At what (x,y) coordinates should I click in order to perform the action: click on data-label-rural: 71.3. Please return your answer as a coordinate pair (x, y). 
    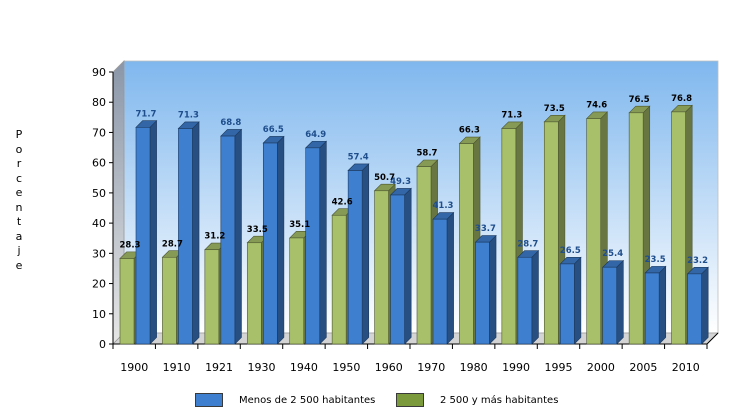
    Looking at the image, I should click on (188, 116).